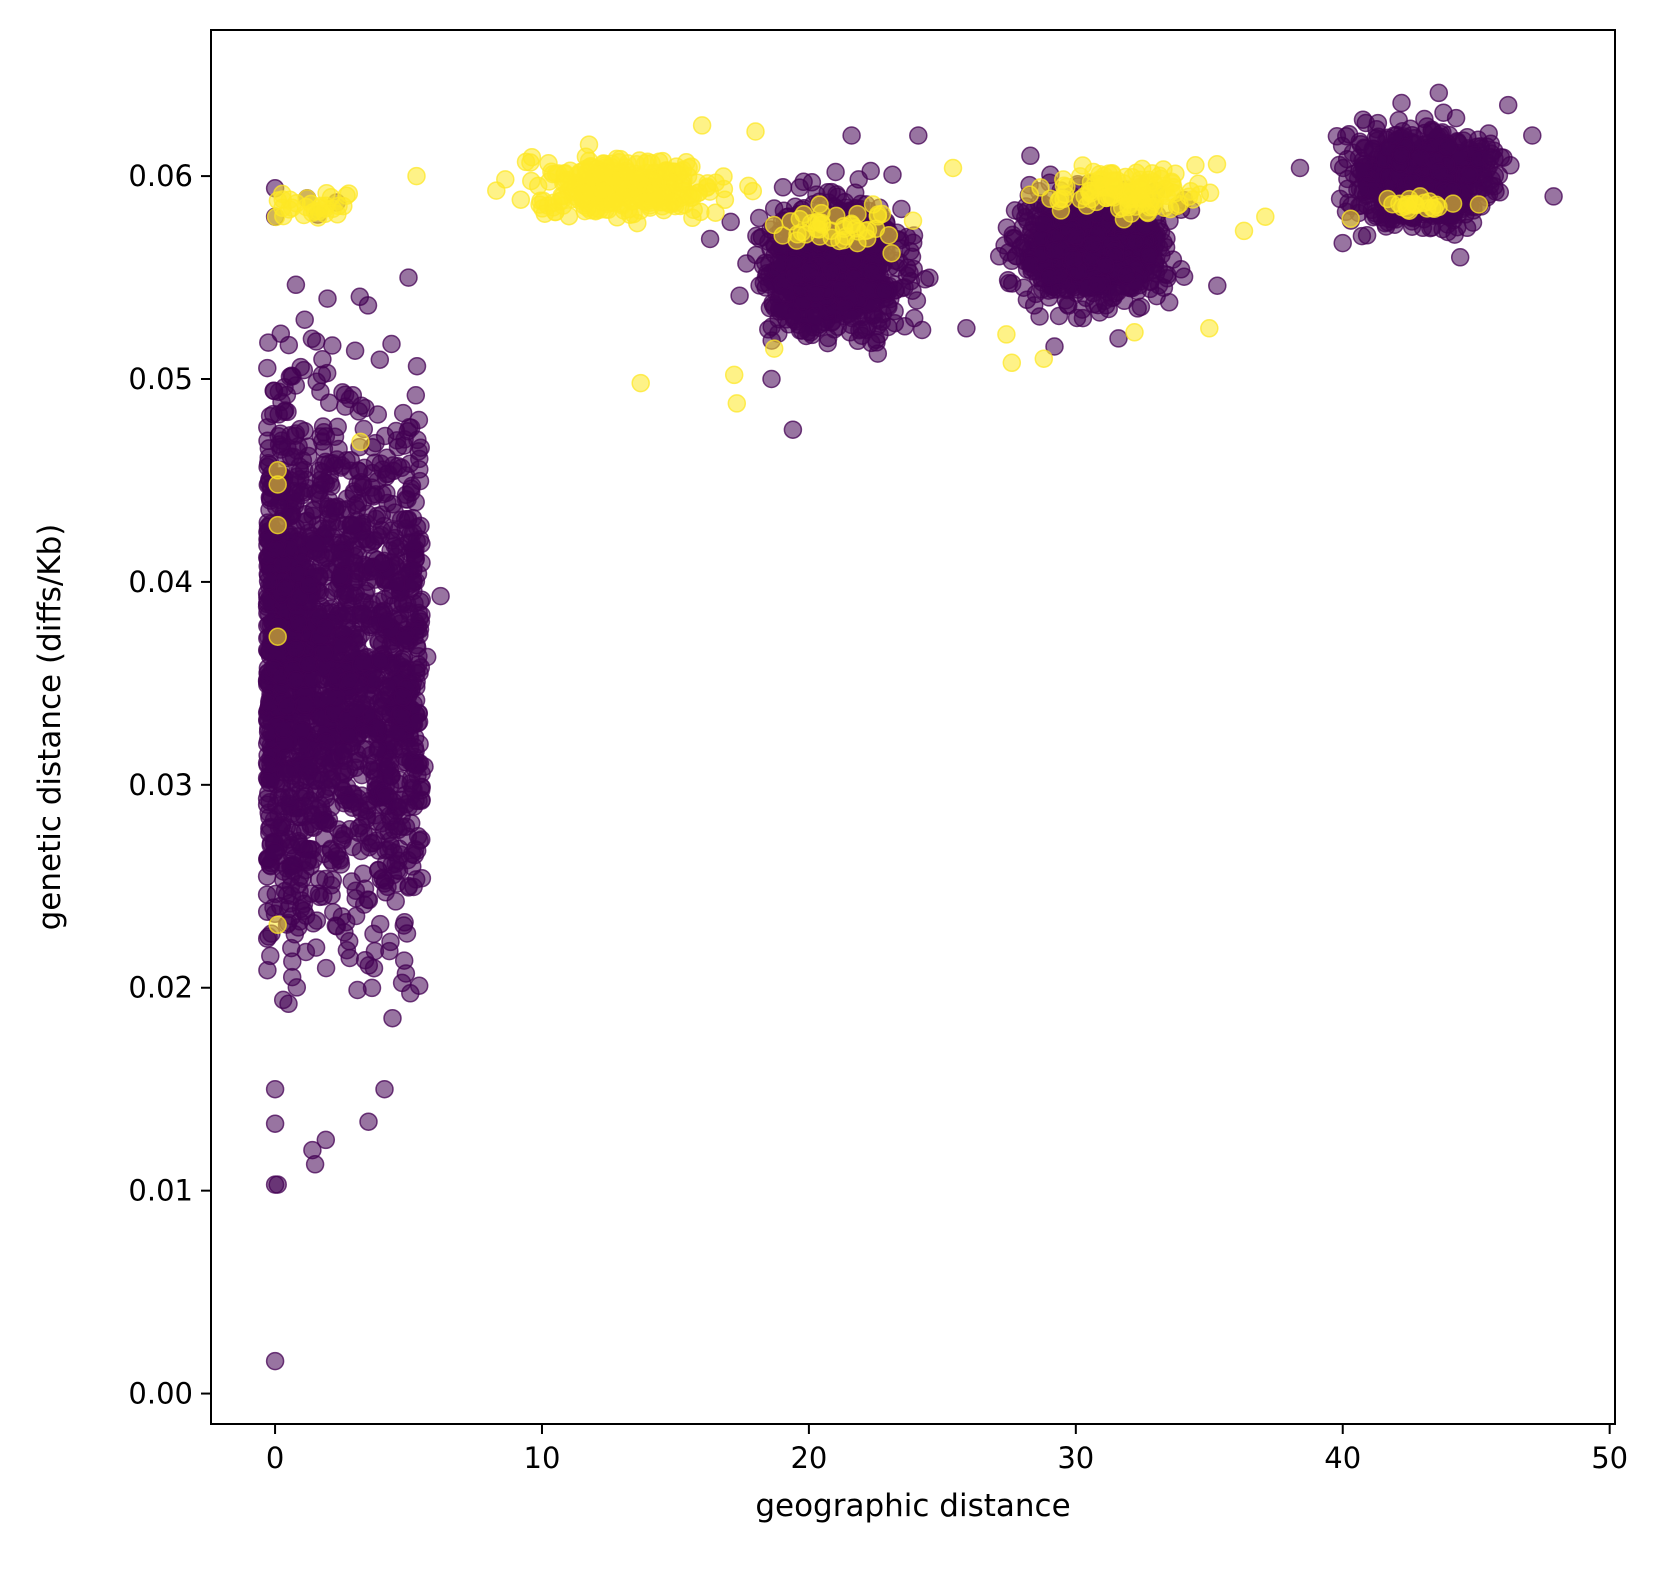 The width and height of the screenshot is (1655, 1575). I want to click on y-tick-label: 0.00, so click(160, 1394).